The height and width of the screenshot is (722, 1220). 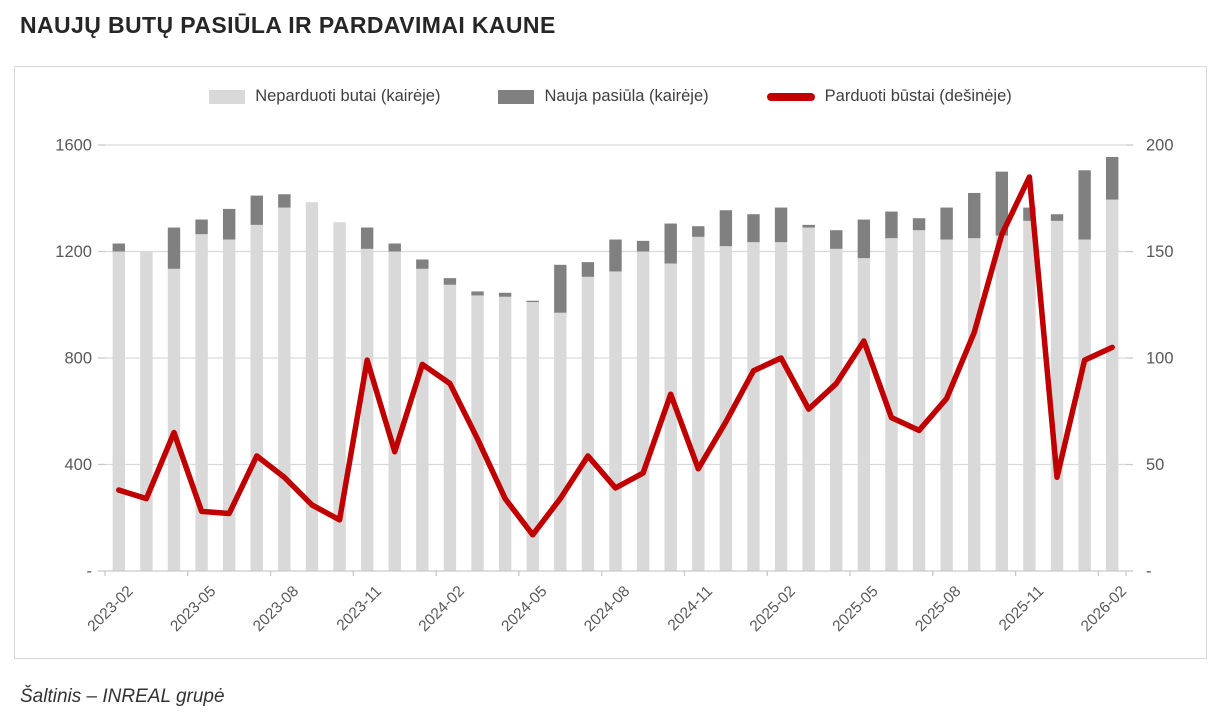 I want to click on x-axis-tick-label: 2023-08, so click(x=276, y=609).